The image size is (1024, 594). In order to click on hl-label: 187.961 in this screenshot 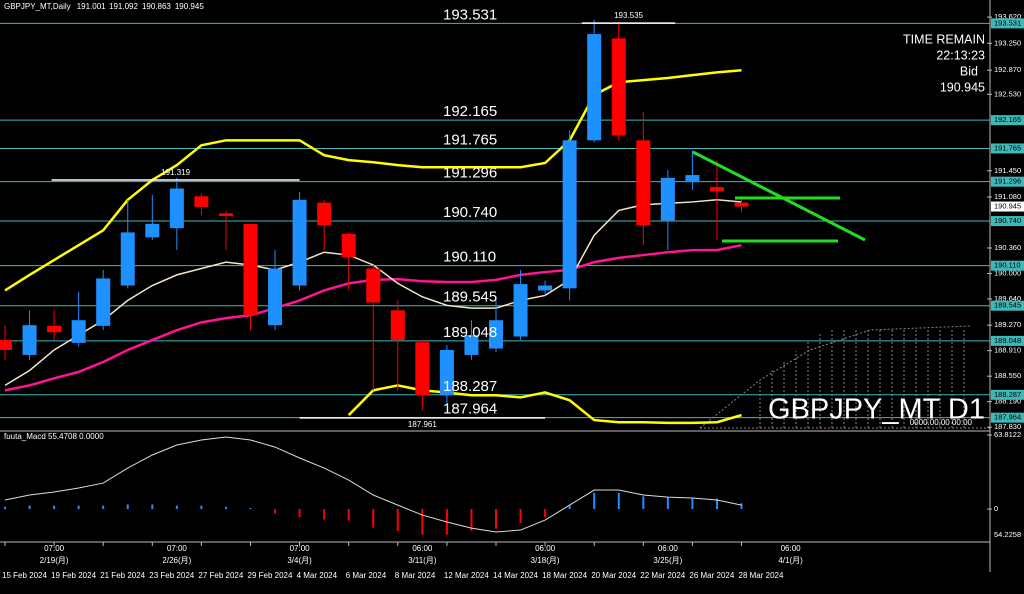, I will do `click(422, 424)`.